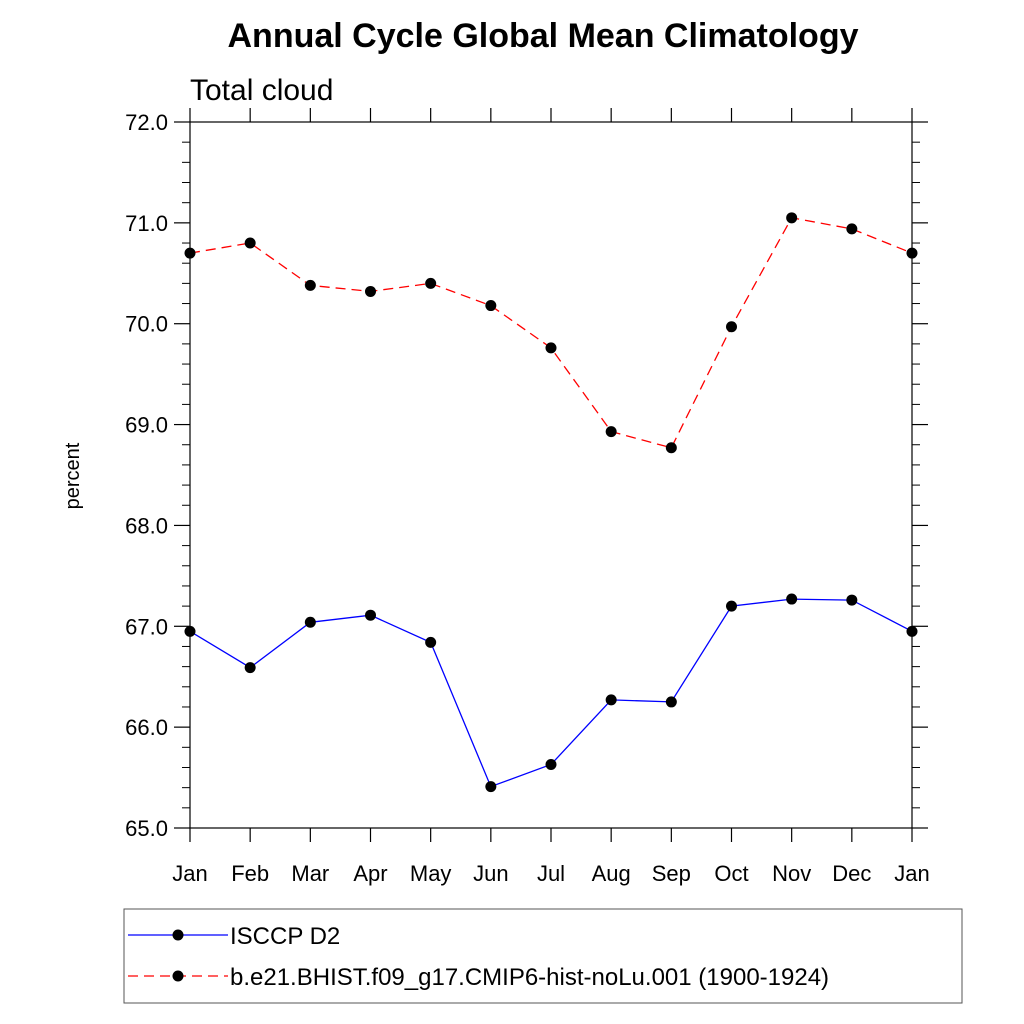 The image size is (1024, 1024). Describe the element at coordinates (261, 90) in the screenshot. I see `chart-subtitle: Total cloud` at that location.